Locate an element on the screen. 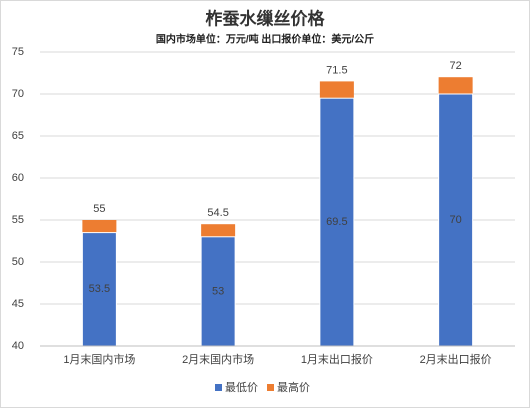 Image resolution: width=530 pixels, height=408 pixels. y-tick-label: 65 is located at coordinates (18, 136).